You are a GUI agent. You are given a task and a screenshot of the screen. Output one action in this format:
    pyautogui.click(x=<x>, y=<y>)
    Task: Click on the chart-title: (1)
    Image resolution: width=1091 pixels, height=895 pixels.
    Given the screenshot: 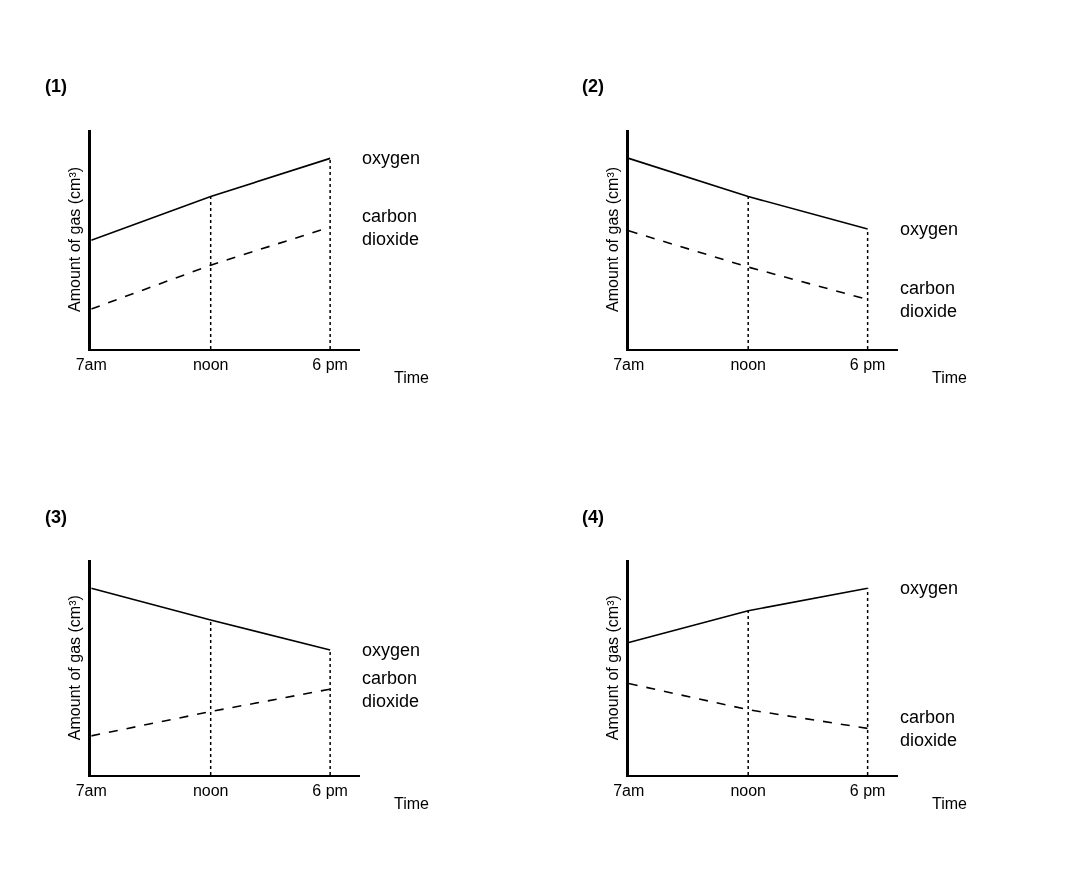 What is the action you would take?
    pyautogui.click(x=56, y=86)
    